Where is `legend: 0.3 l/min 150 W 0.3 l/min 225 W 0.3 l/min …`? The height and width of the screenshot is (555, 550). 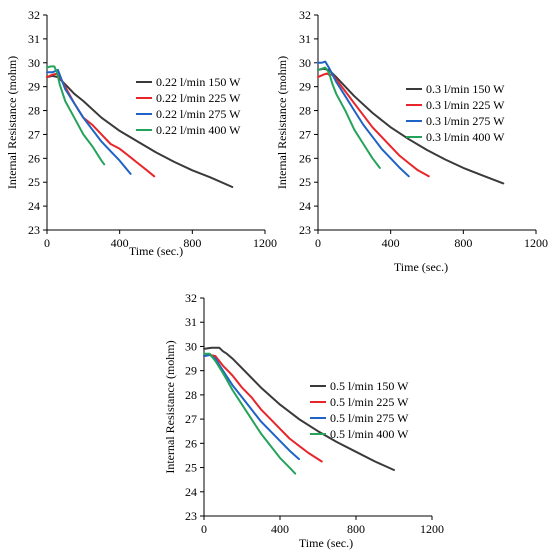 legend: 0.3 l/min 150 W 0.3 l/min 225 W 0.3 l/min … is located at coordinates (455, 113).